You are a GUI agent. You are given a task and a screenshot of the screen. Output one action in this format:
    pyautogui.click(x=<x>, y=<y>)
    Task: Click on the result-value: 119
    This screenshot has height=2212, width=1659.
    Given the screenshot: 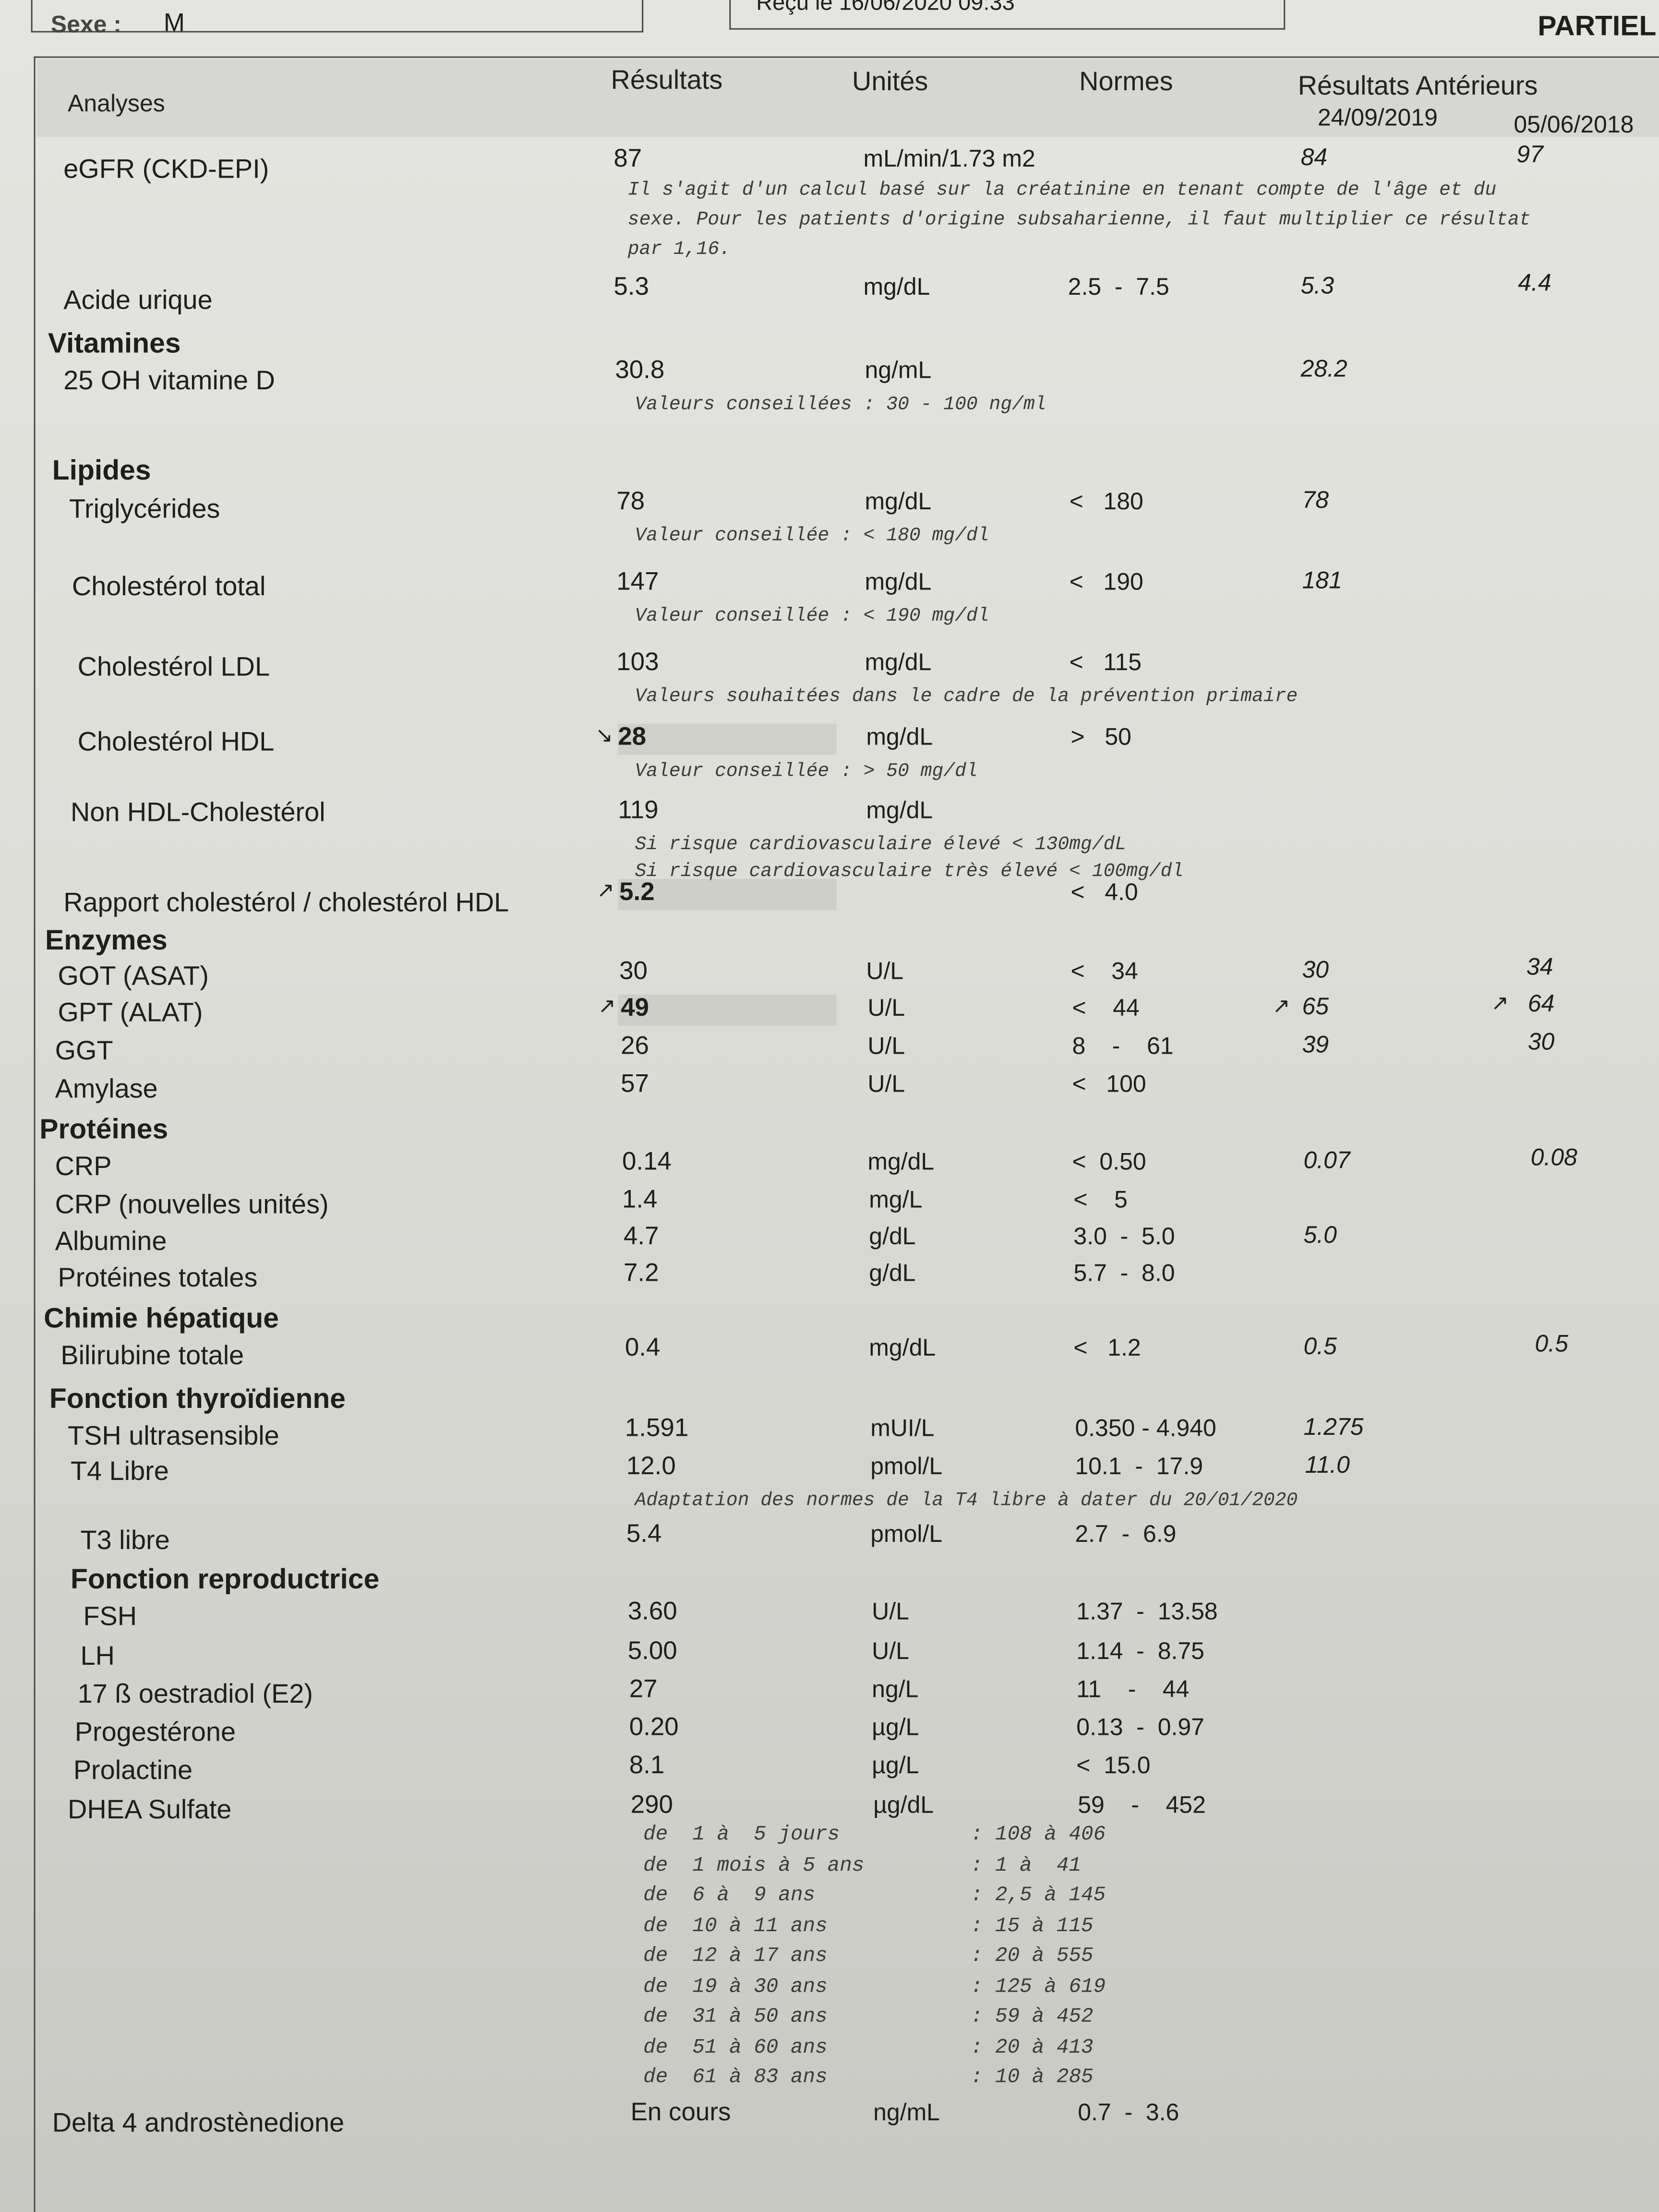 What is the action you would take?
    pyautogui.click(x=638, y=809)
    